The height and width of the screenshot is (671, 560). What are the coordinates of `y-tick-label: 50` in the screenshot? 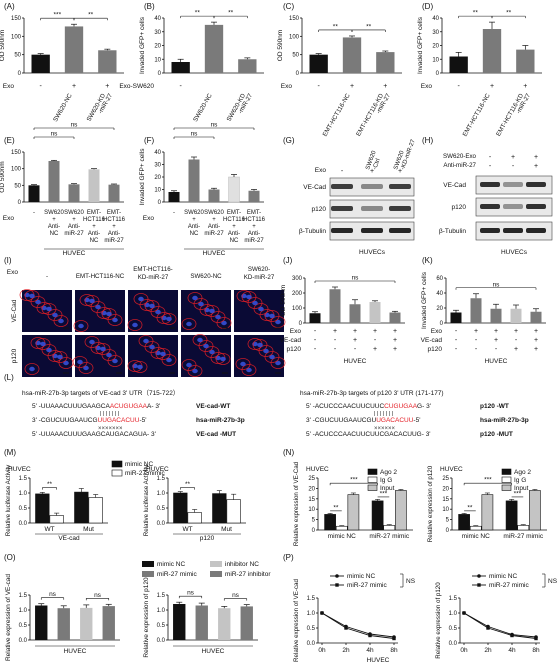 It's located at (295, 56).